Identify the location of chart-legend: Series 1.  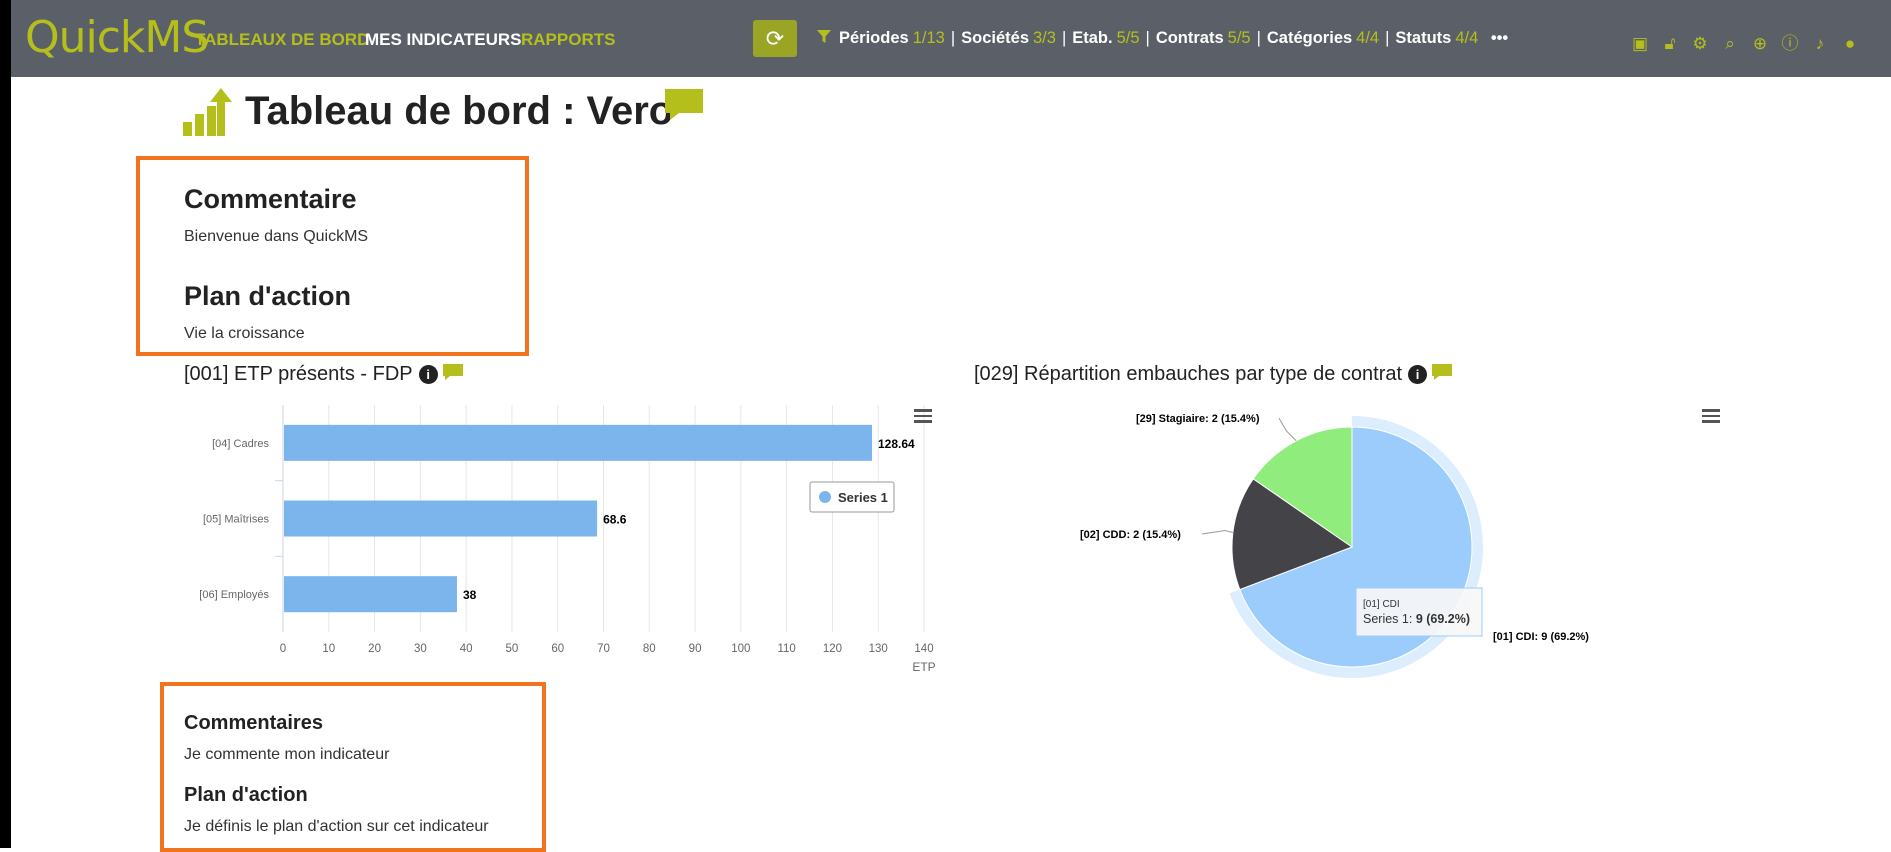
(852, 497).